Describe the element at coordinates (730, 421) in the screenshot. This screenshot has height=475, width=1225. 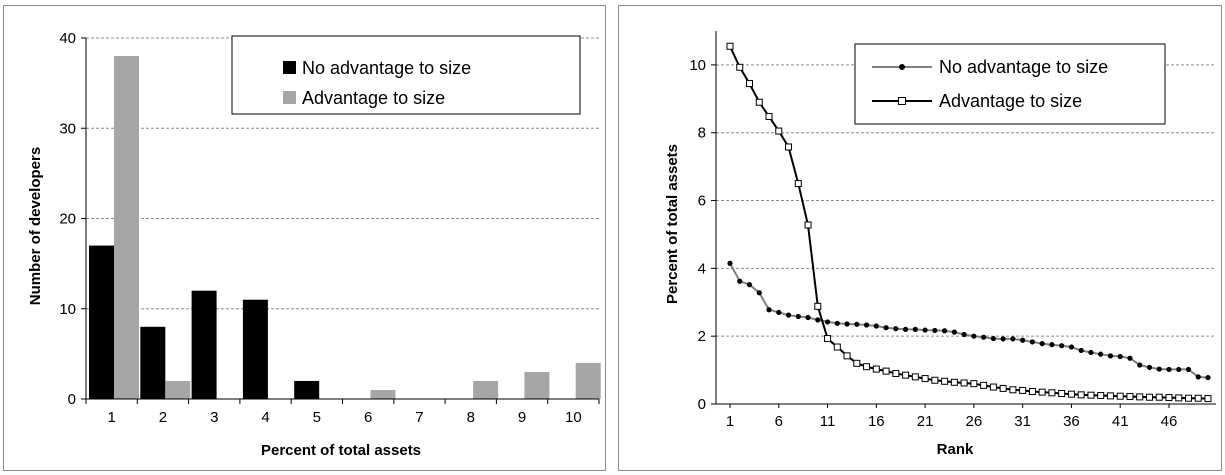
I see `x-tick-label: 1` at that location.